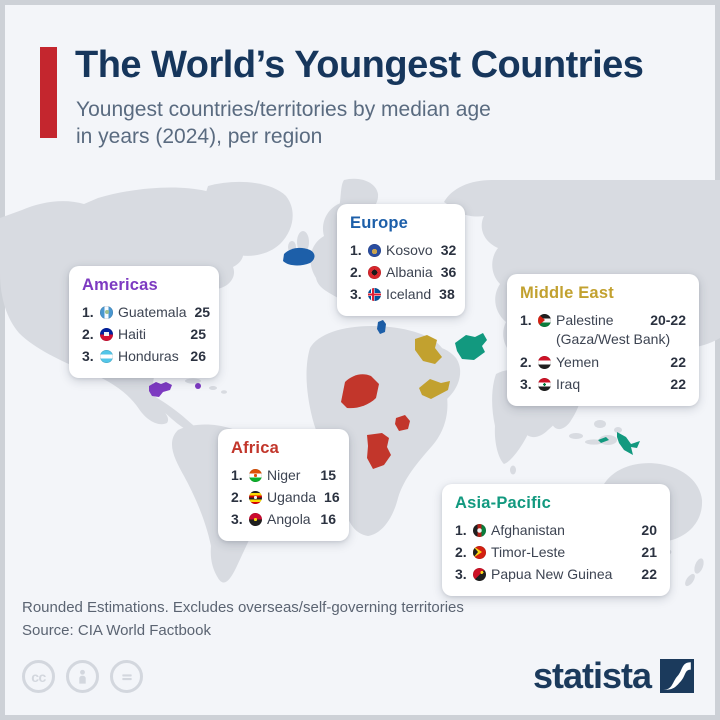  I want to click on country-row: 1. Kosovo 32, so click(403, 250).